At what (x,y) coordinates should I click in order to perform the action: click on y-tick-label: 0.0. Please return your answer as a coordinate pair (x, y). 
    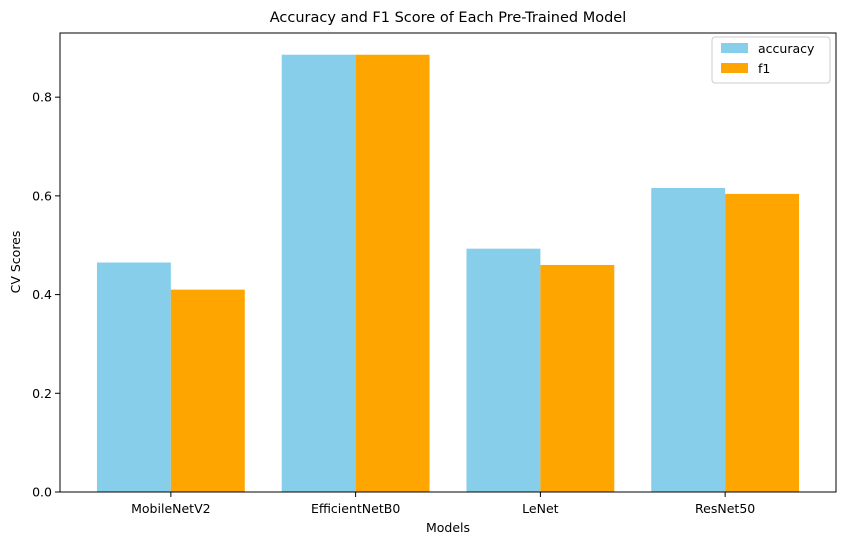
    Looking at the image, I should click on (42, 492).